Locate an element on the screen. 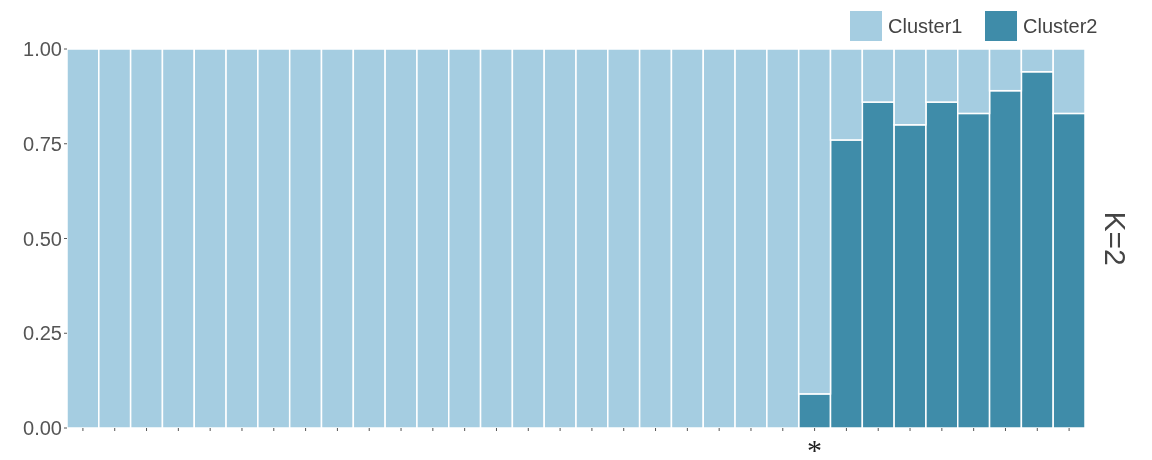 Image resolution: width=1152 pixels, height=460 pixels. series-label: Cluster1 is located at coordinates (925, 26).